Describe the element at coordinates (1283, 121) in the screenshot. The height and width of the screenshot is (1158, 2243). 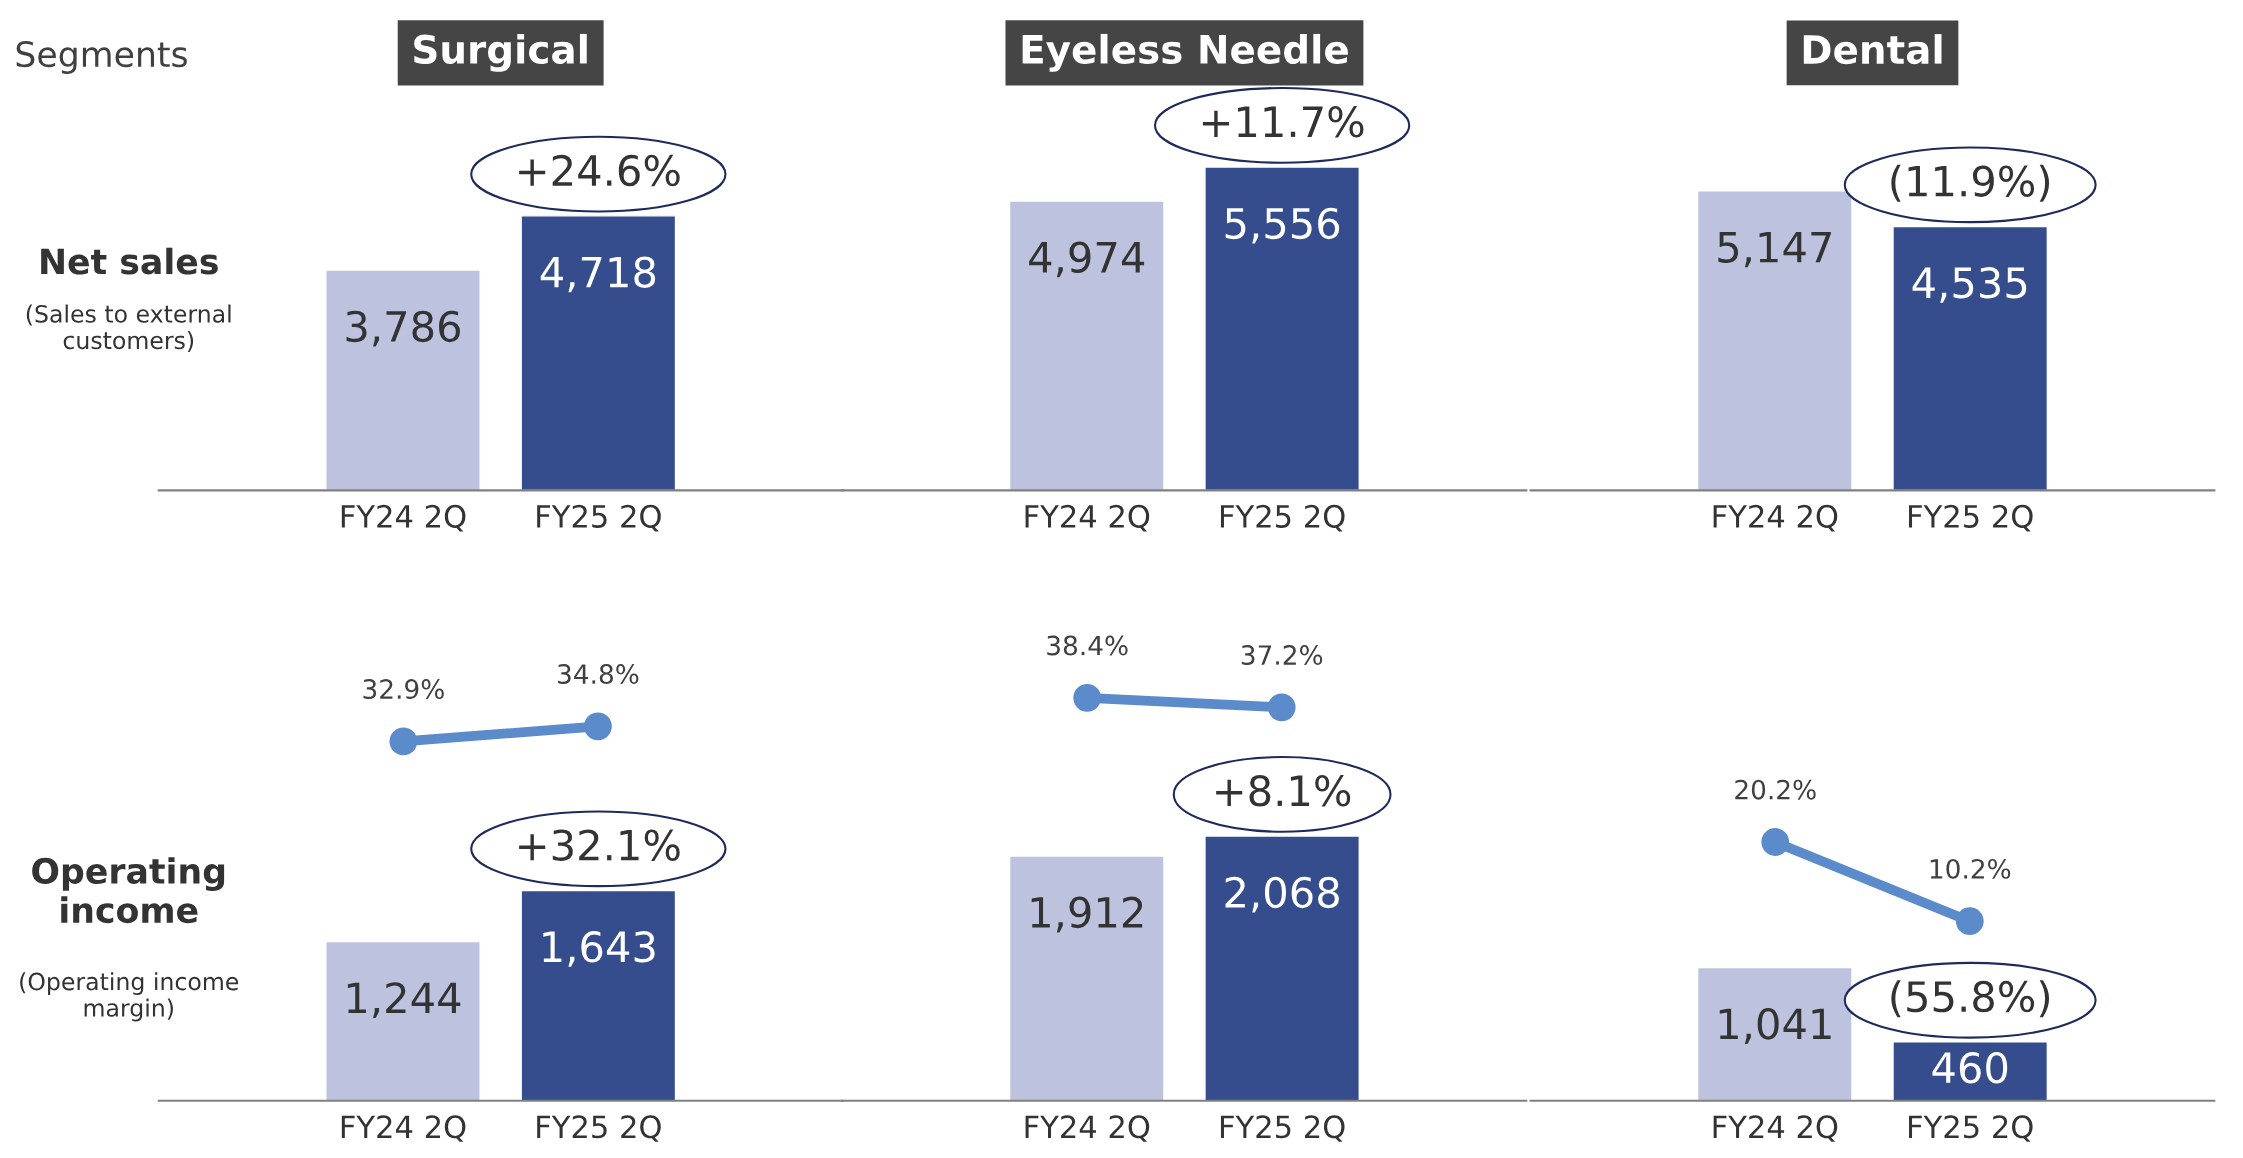
I see `annotation: +11.7%` at that location.